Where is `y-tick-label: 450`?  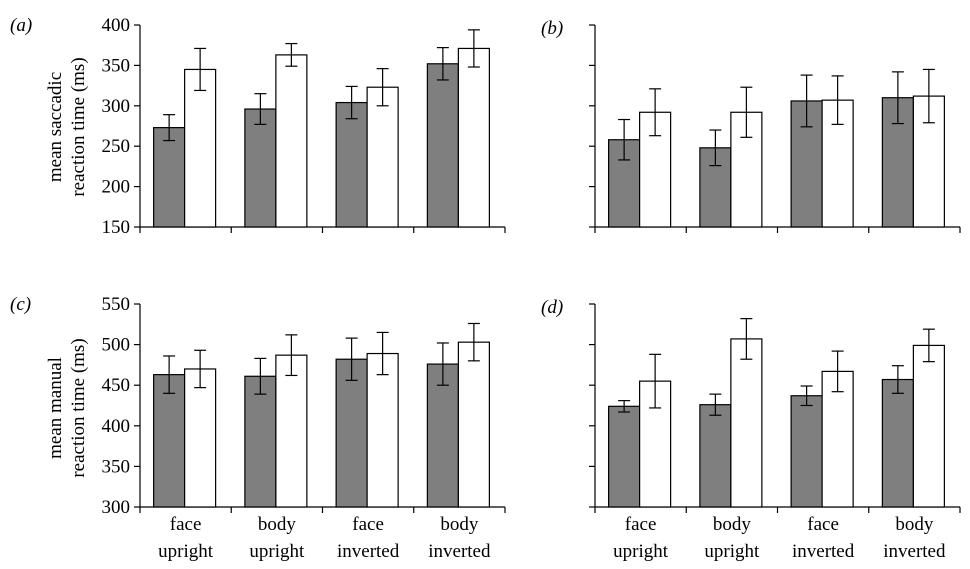
y-tick-label: 450 is located at coordinates (116, 385).